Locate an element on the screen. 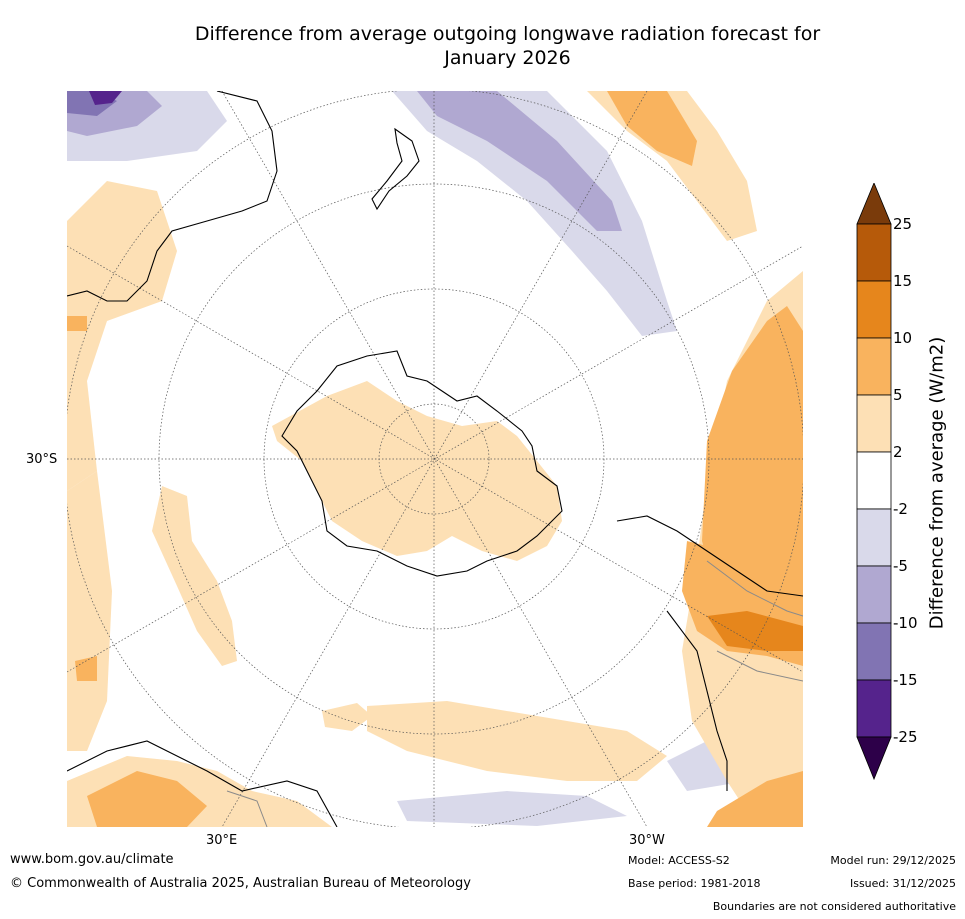 The image size is (965, 919). latitude-label-30s: 30°S is located at coordinates (42, 459).